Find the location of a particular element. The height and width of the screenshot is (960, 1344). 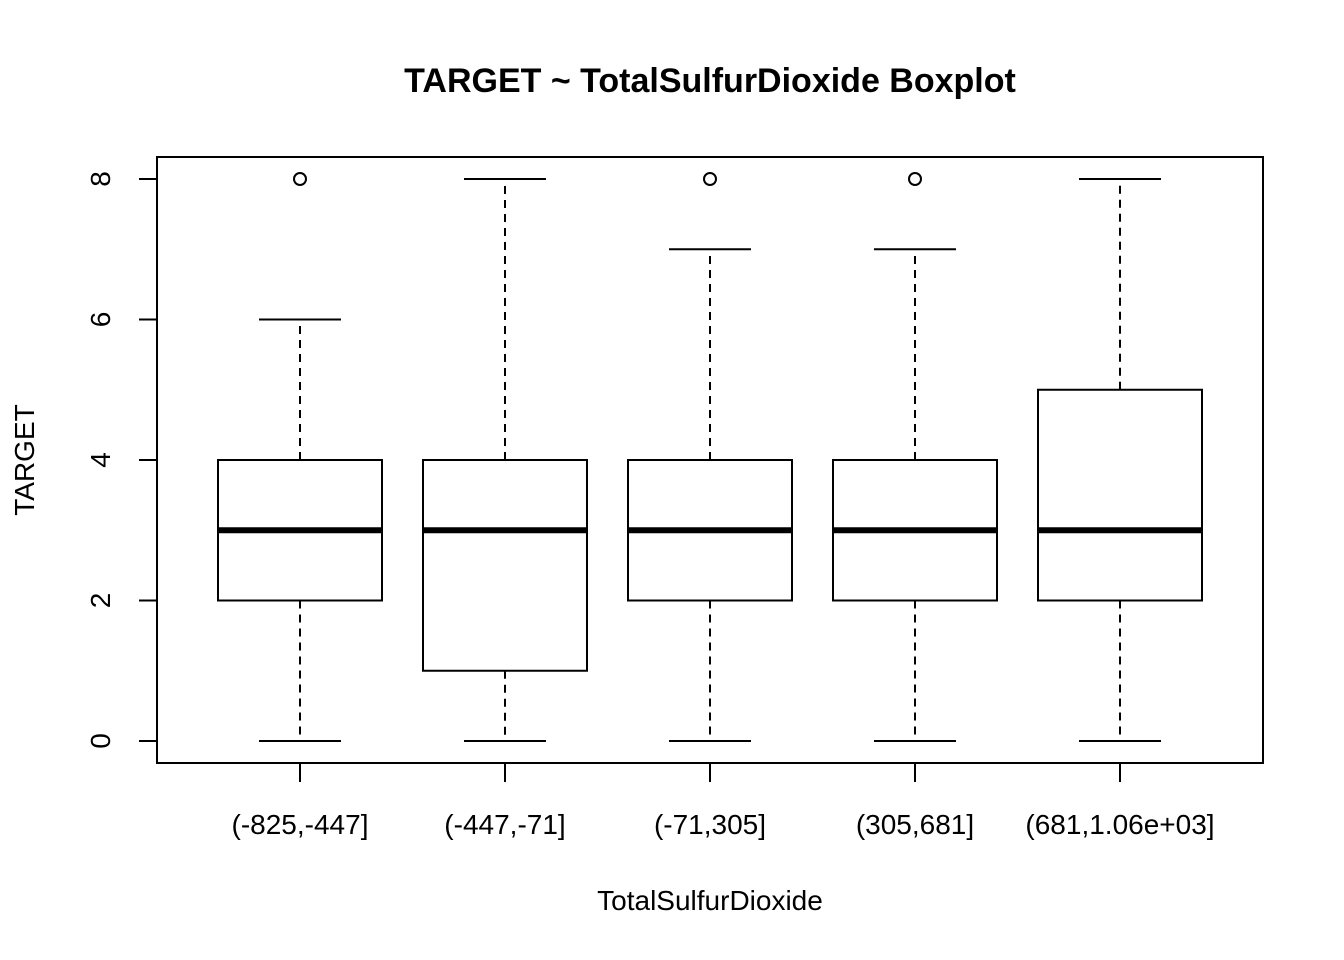

x-tick-label: (681,1.06e+03] is located at coordinates (1119, 824).